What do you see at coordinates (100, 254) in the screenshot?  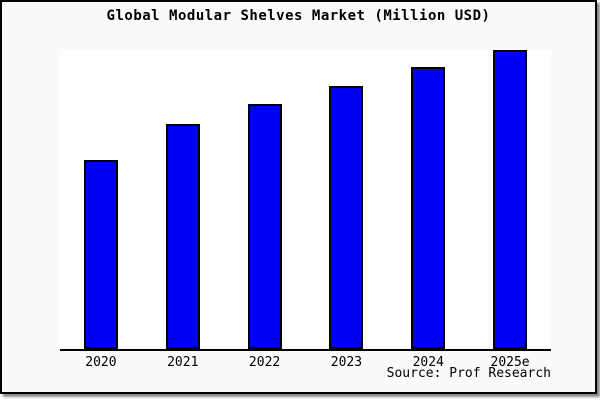 I see `bar-2020` at bounding box center [100, 254].